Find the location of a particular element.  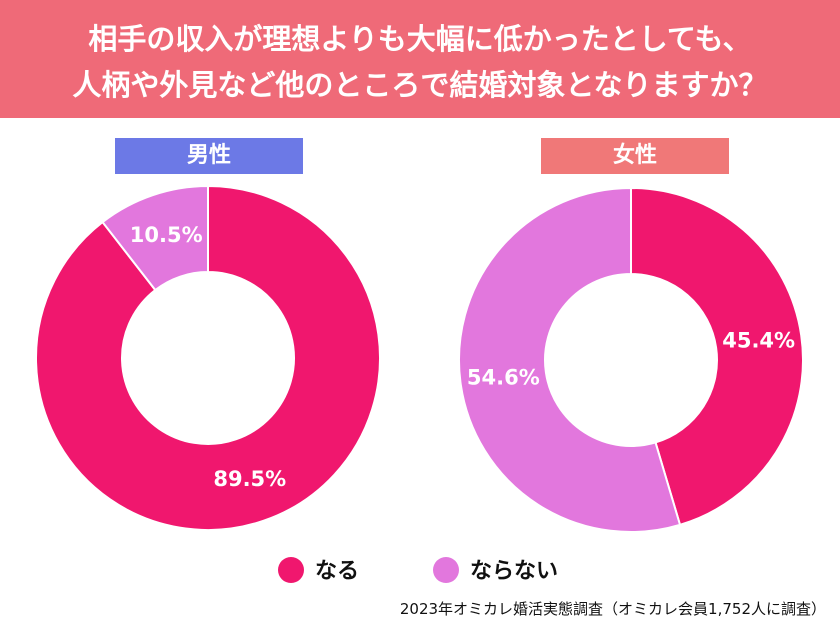

legend-label-naru: なる is located at coordinates (337, 571).